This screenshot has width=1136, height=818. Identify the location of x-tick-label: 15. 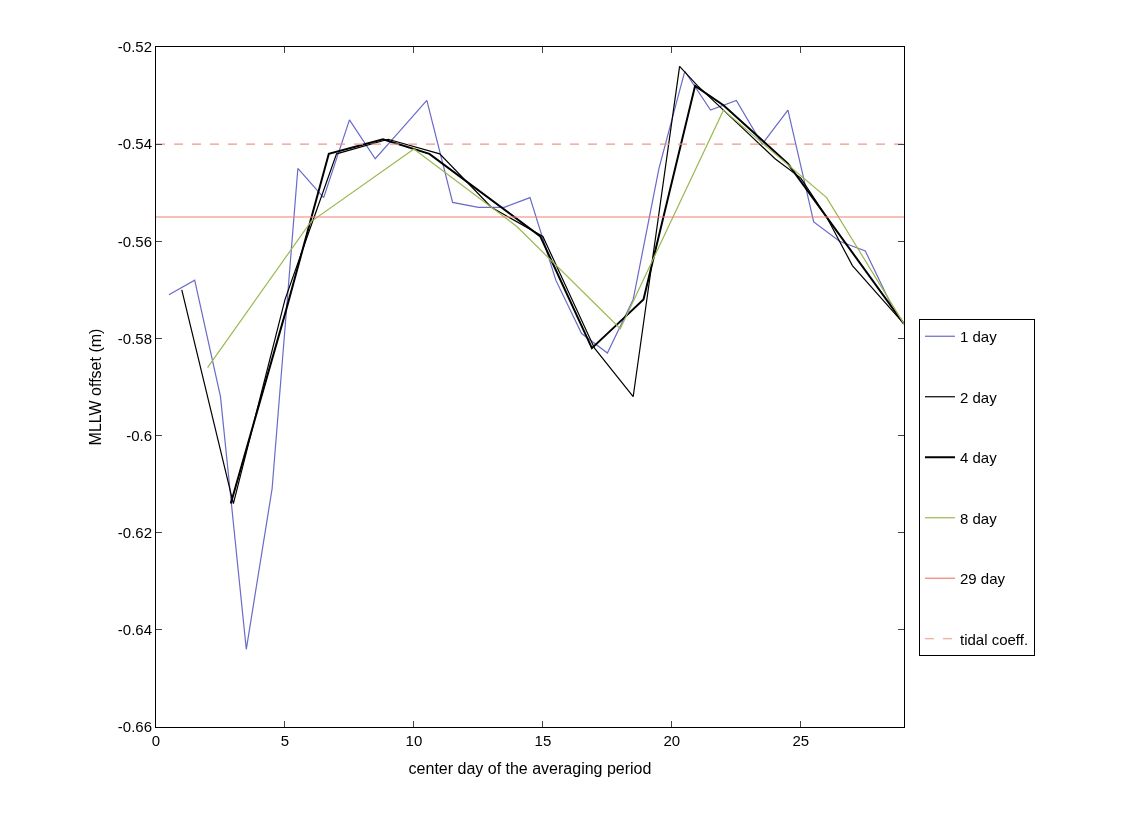
(543, 740).